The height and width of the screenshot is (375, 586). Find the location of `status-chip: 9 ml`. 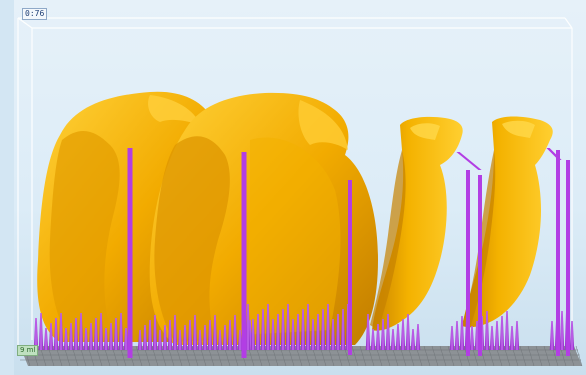

status-chip: 9 ml is located at coordinates (28, 350).